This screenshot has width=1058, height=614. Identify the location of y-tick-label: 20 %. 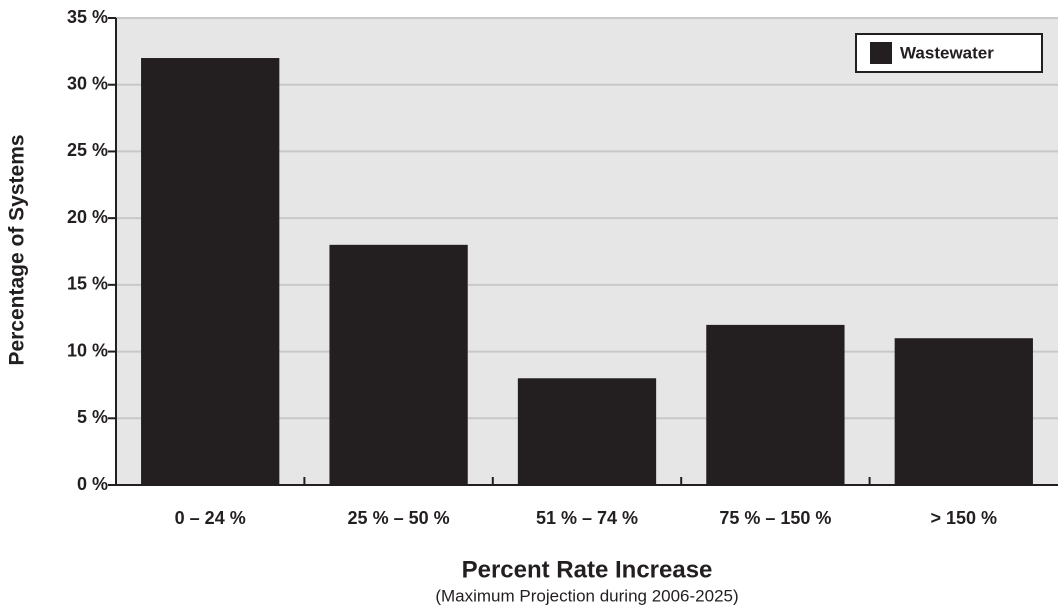
(87, 217).